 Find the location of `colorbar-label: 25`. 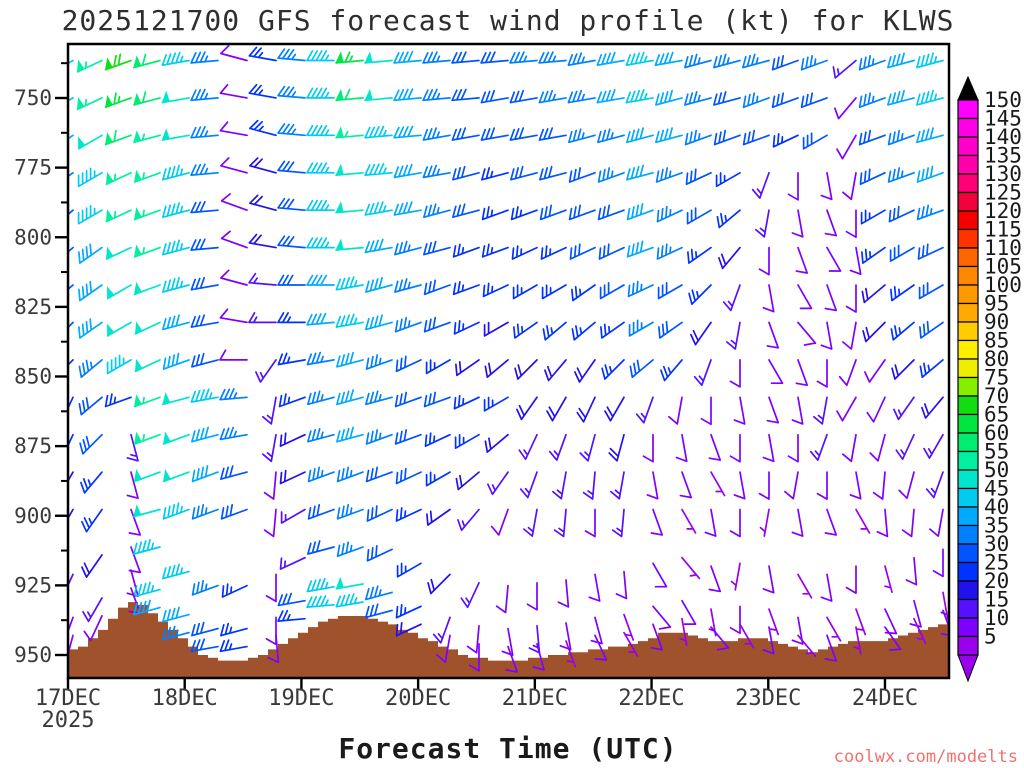

colorbar-label: 25 is located at coordinates (996, 563).